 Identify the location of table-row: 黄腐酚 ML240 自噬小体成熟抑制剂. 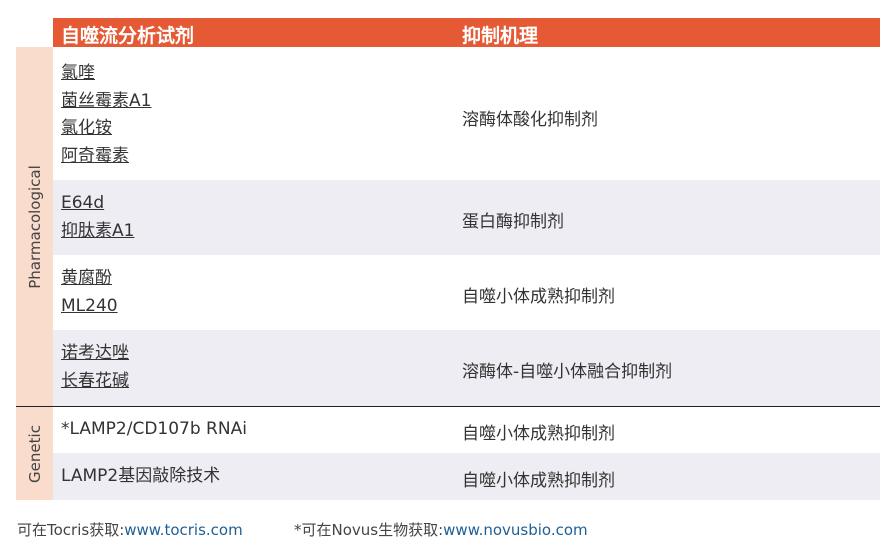
(466, 292).